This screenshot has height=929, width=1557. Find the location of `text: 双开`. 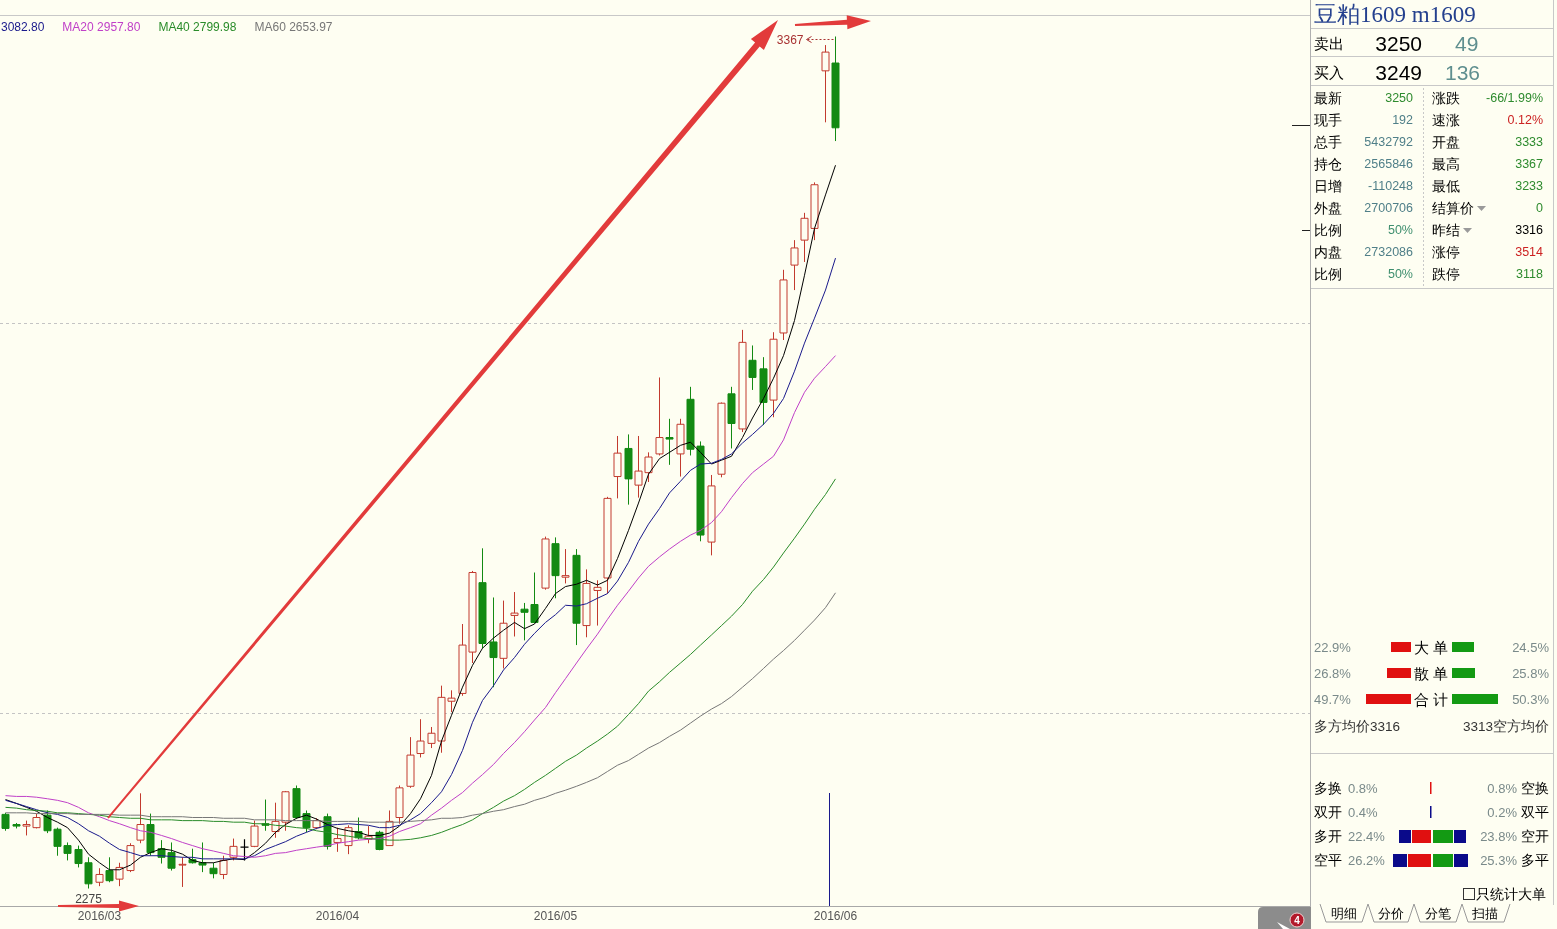

text: 双开 is located at coordinates (1328, 812).